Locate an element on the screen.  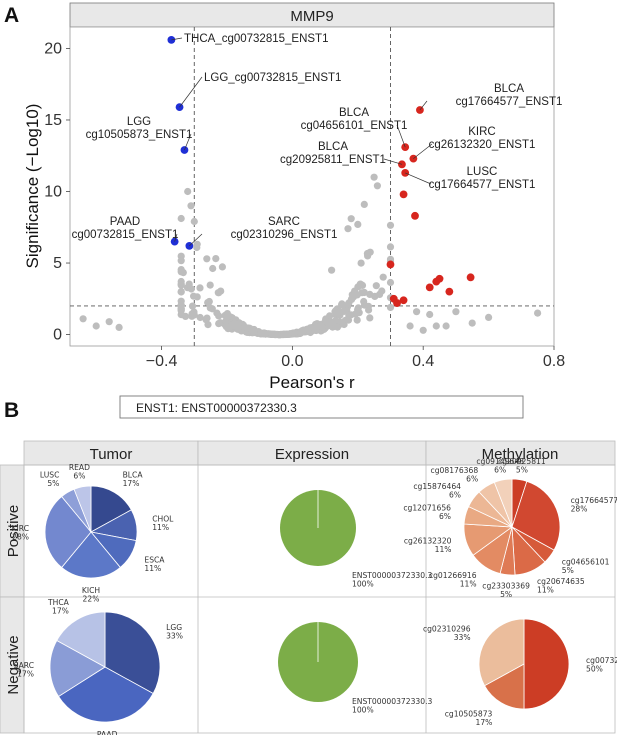
scatter-point-negative is located at coordinates (174, 241).